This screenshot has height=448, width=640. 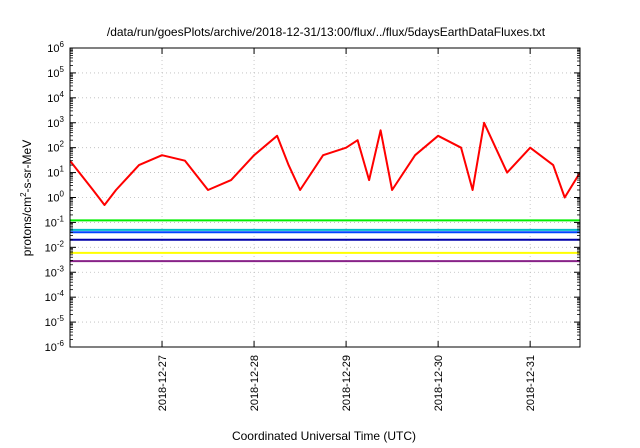 I want to click on x-axis-title: Coordinated Universal Time (UTC), so click(x=324, y=436).